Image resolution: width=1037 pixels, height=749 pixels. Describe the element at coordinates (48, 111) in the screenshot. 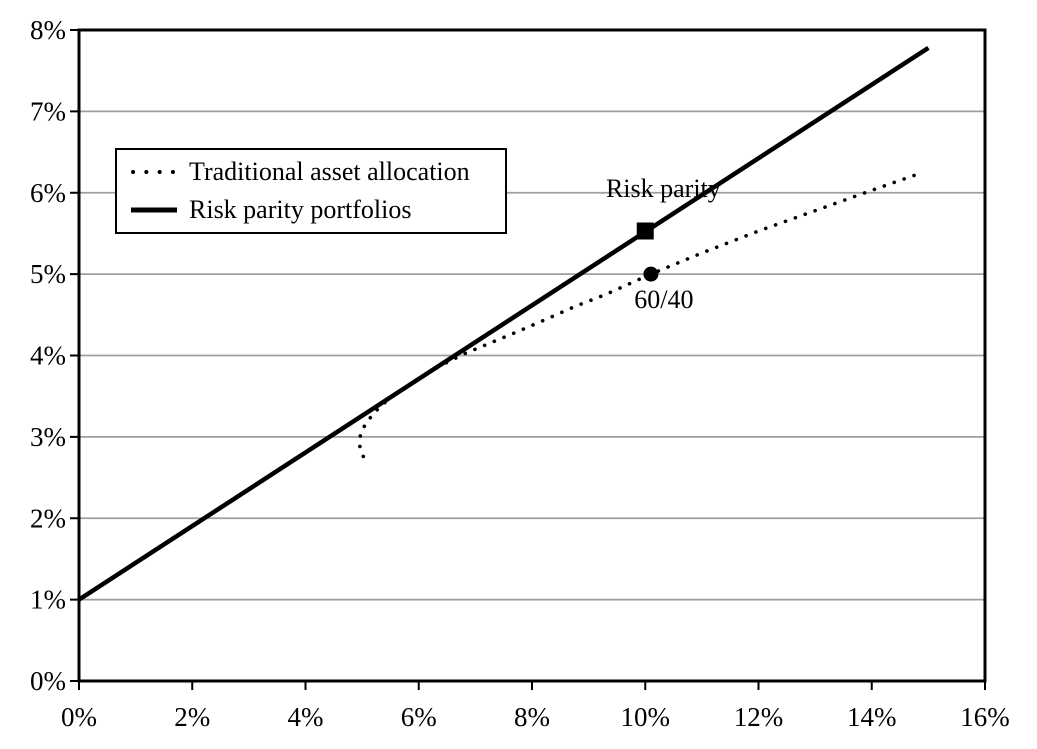

I see `y-tick-label: 7%` at that location.